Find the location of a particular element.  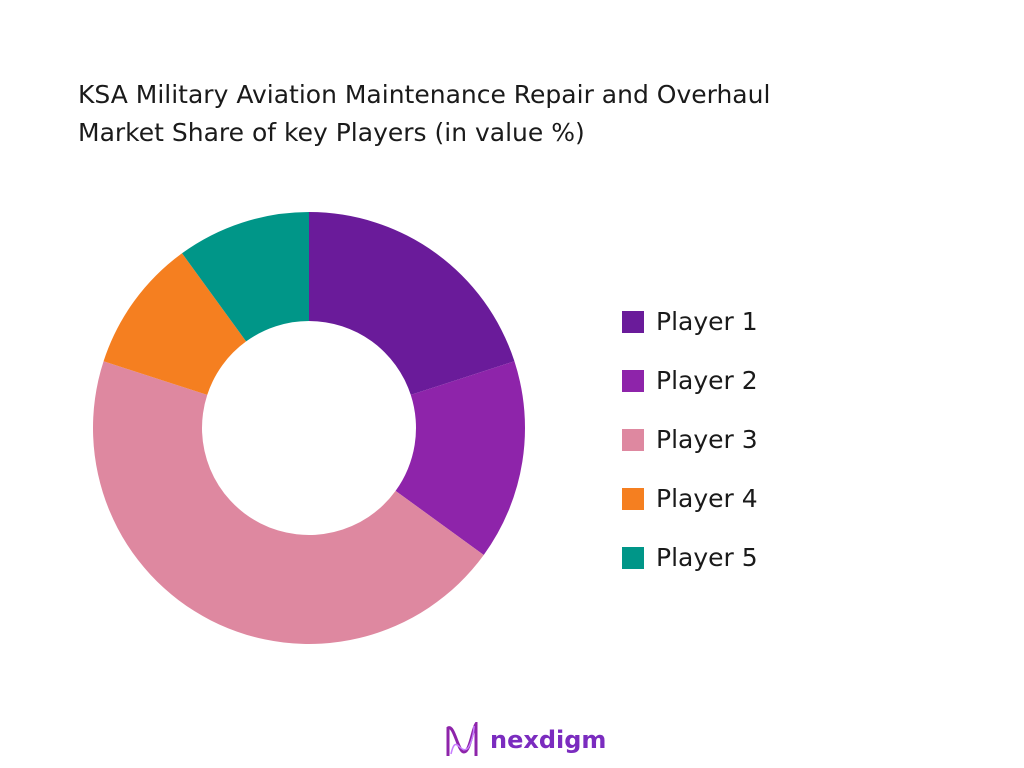

legend-item: Player 4 is located at coordinates (690, 498).